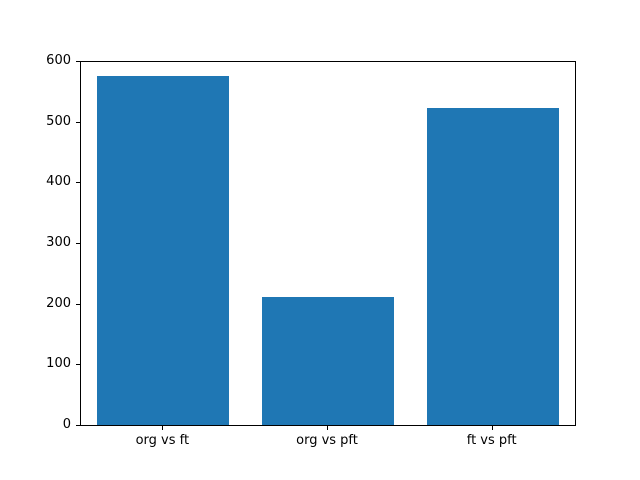 The width and height of the screenshot is (640, 480). Describe the element at coordinates (66, 424) in the screenshot. I see `y-tick-label: 0` at that location.